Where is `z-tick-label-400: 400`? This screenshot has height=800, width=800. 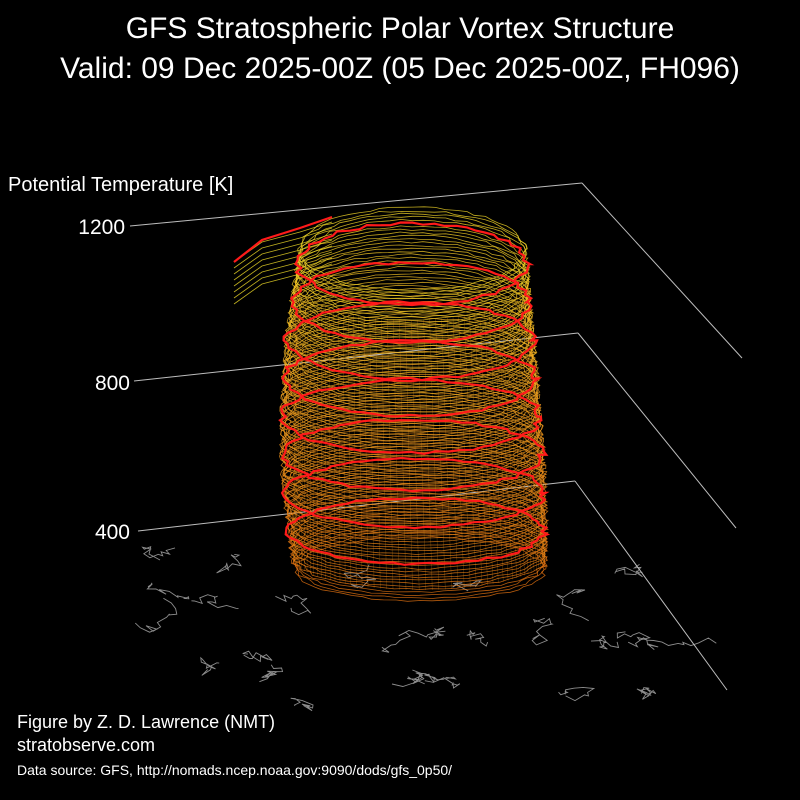 z-tick-label-400: 400 is located at coordinates (112, 532).